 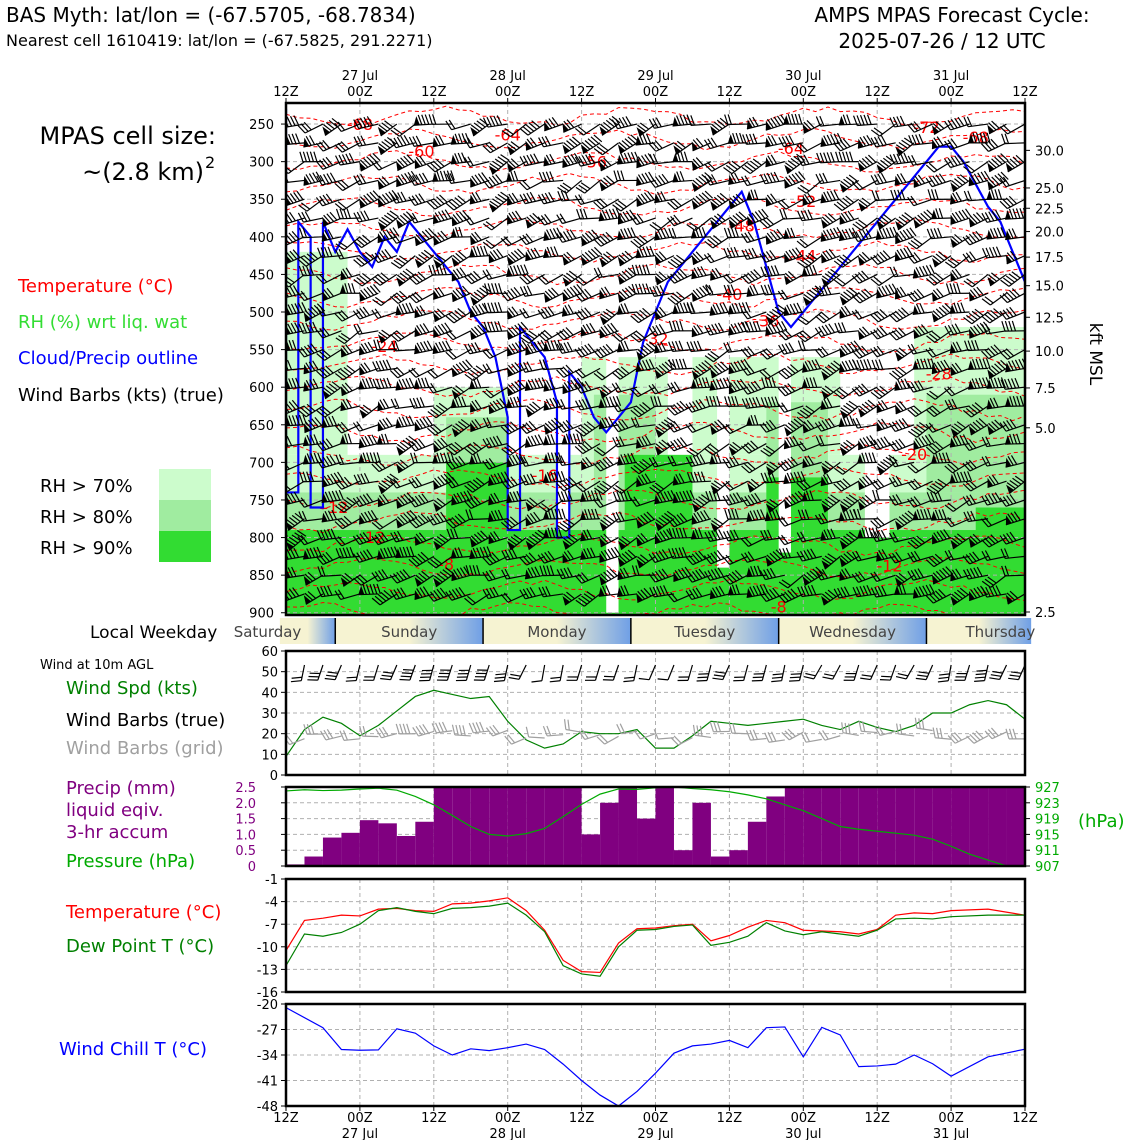 What do you see at coordinates (446, 564) in the screenshot?
I see `temperature-contour-label: -8` at bounding box center [446, 564].